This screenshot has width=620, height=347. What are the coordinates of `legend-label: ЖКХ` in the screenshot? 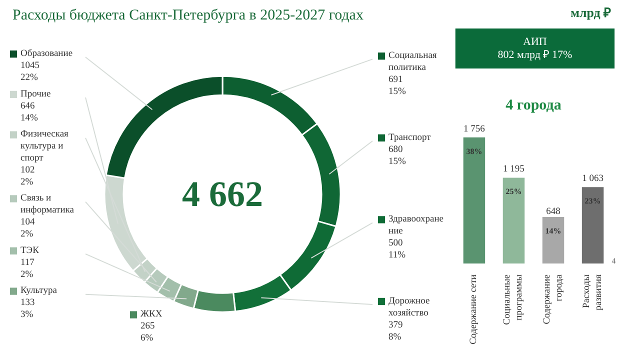 It's located at (151, 315).